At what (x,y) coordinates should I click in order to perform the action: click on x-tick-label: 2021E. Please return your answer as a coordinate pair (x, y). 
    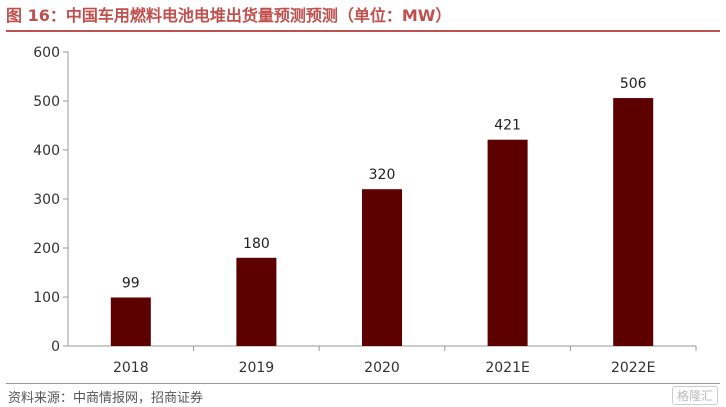
    Looking at the image, I should click on (507, 368).